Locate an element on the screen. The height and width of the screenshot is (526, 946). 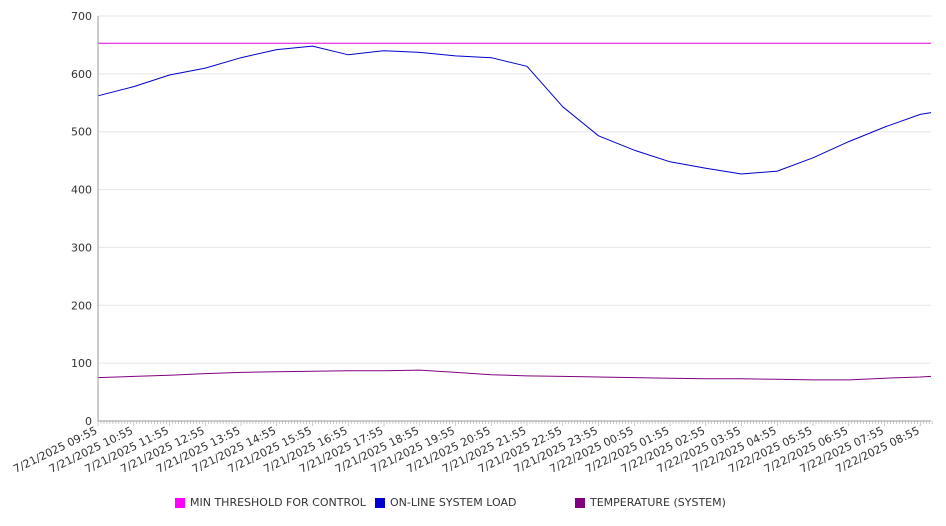
legend-item-system-load: ON-LINE SYSTEM LOAD is located at coordinates (445, 502).